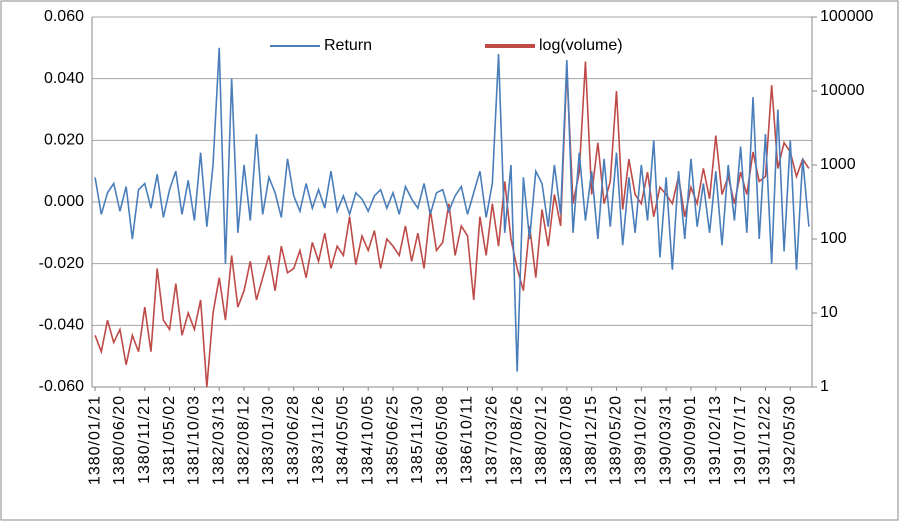 The width and height of the screenshot is (900, 522). What do you see at coordinates (467, 439) in the screenshot?
I see `x-tick-label: 1386/10/11` at bounding box center [467, 439].